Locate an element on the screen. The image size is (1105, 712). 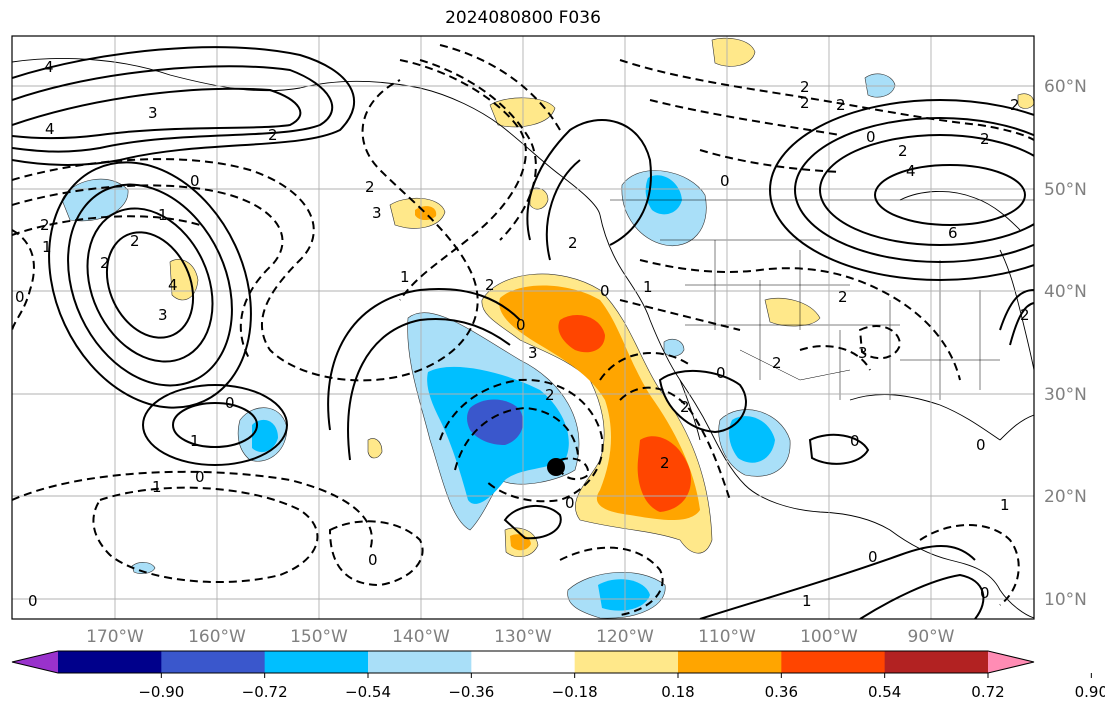
latitude-labels: 60°N 50°N 40°N 30°N 20°N 10°N is located at coordinates (1065, 343).